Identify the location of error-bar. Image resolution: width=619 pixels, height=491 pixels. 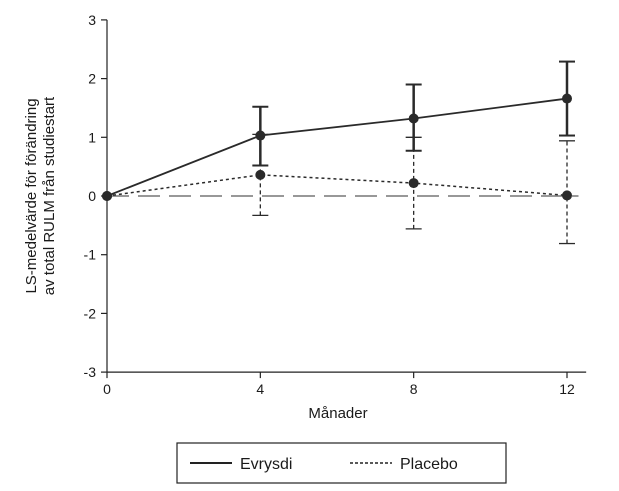
(260, 175).